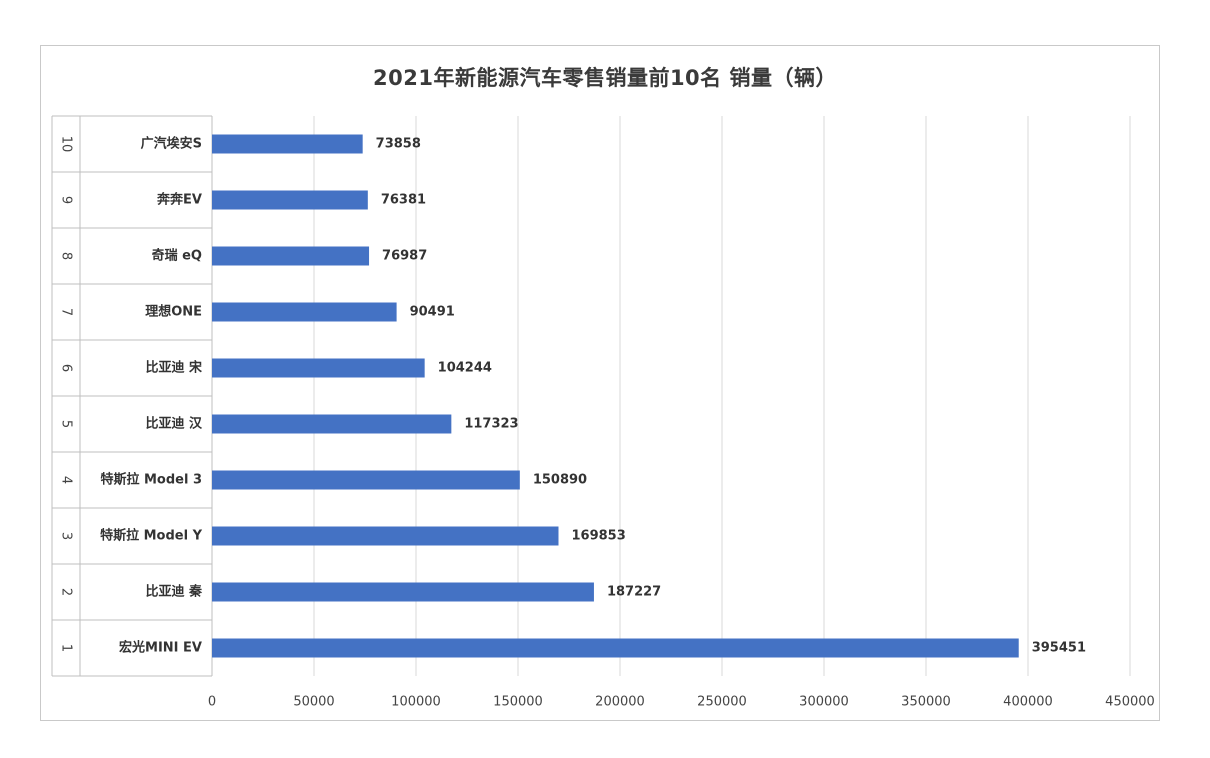 Image resolution: width=1210 pixels, height=758 pixels. I want to click on data-label: 187227, so click(634, 592).